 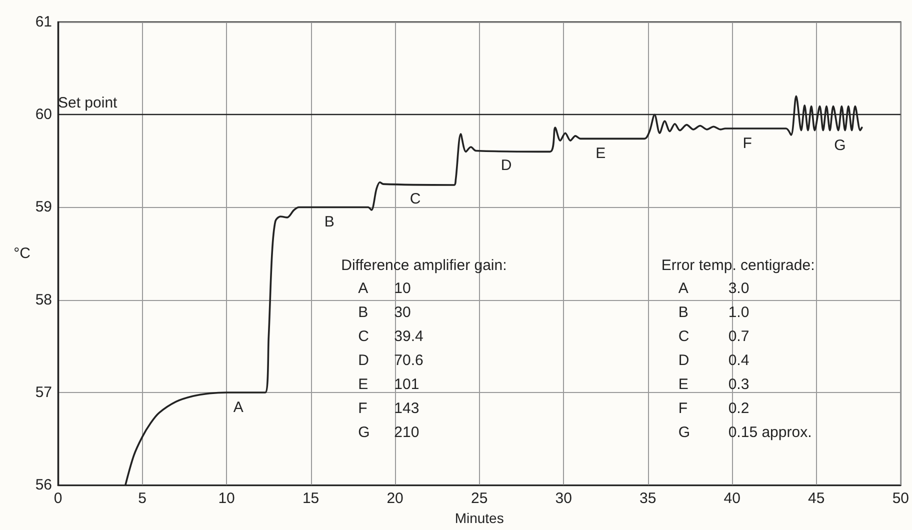 I want to click on y-axis-title: °C, so click(x=22, y=253).